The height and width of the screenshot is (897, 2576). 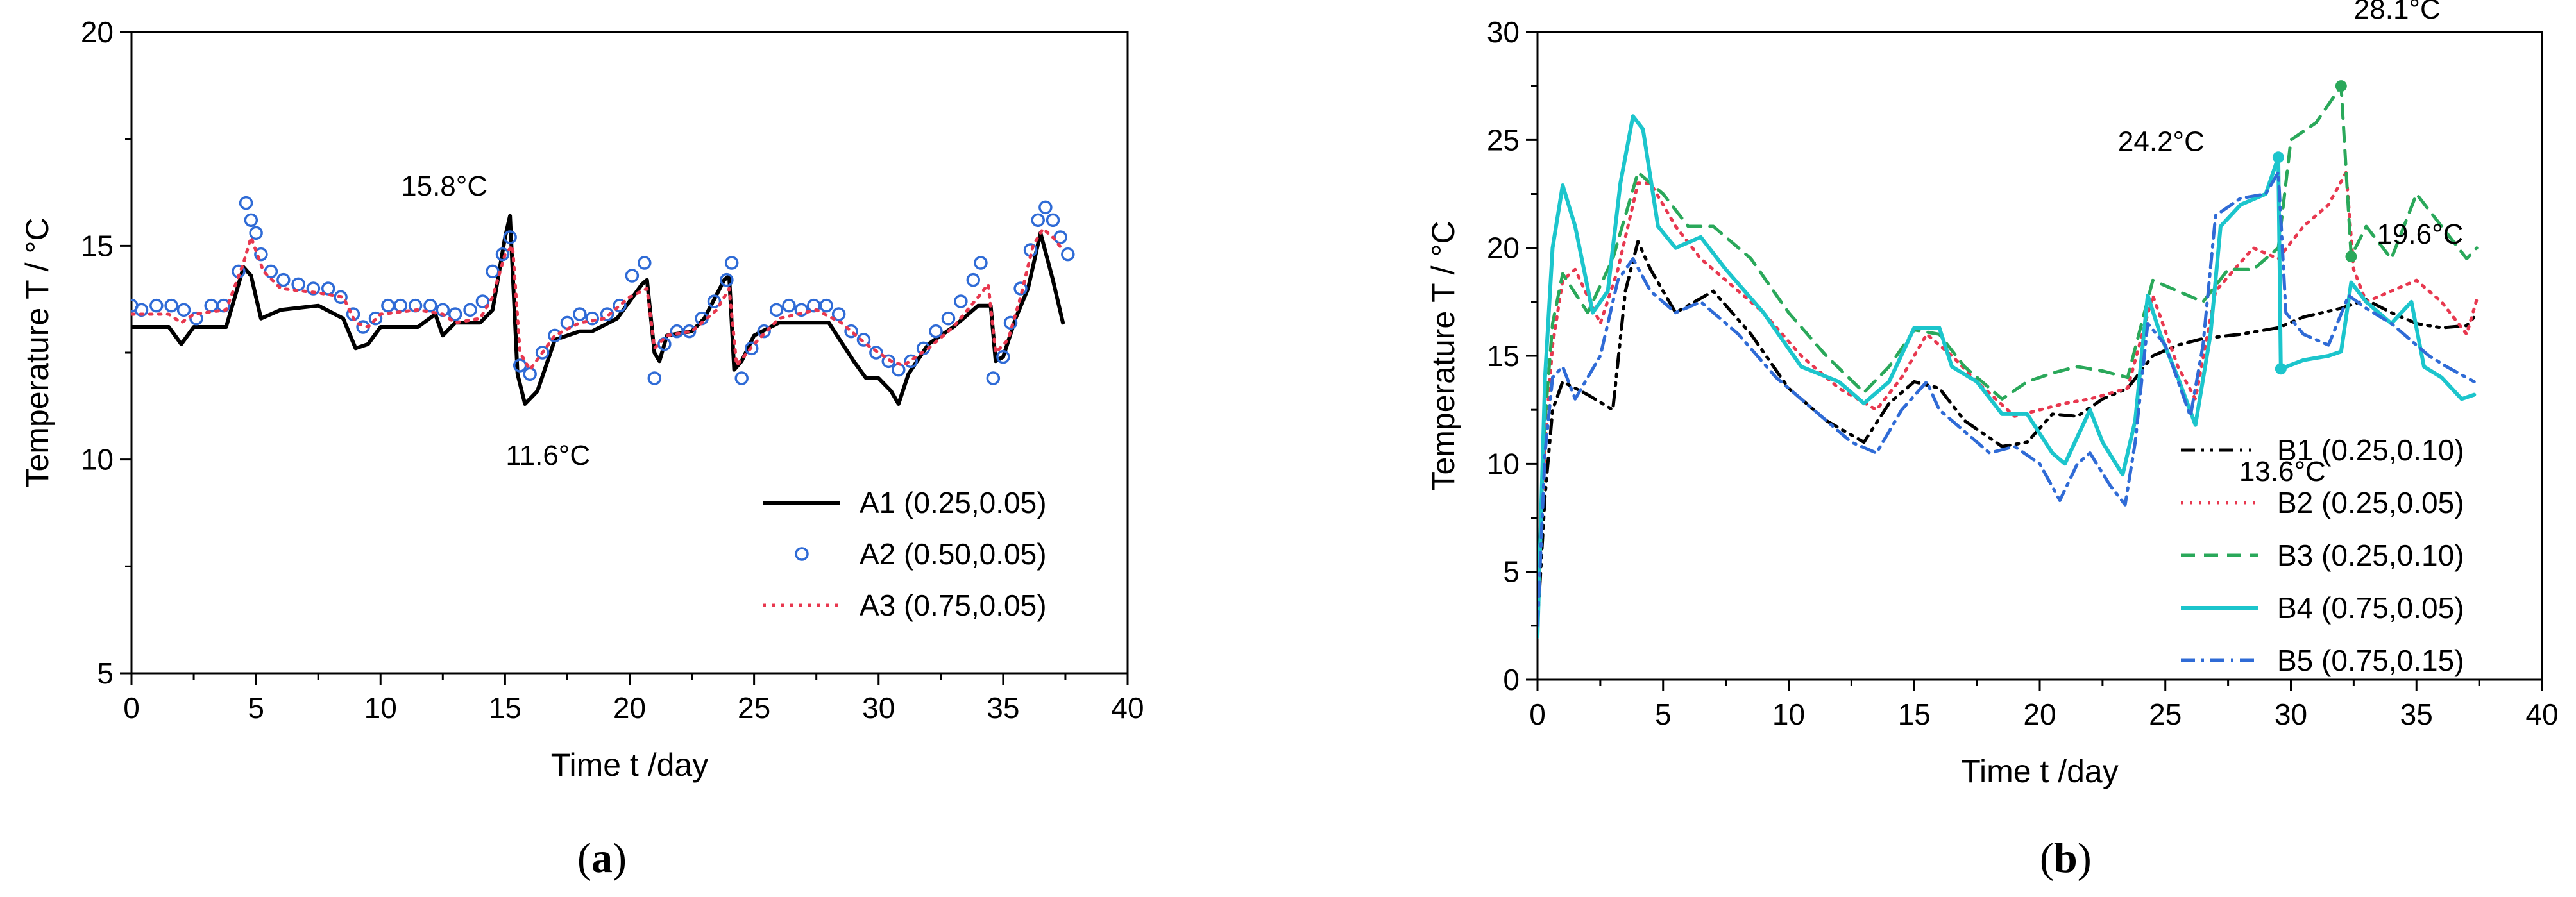 I want to click on y-tick-label: 25, so click(x=1503, y=139).